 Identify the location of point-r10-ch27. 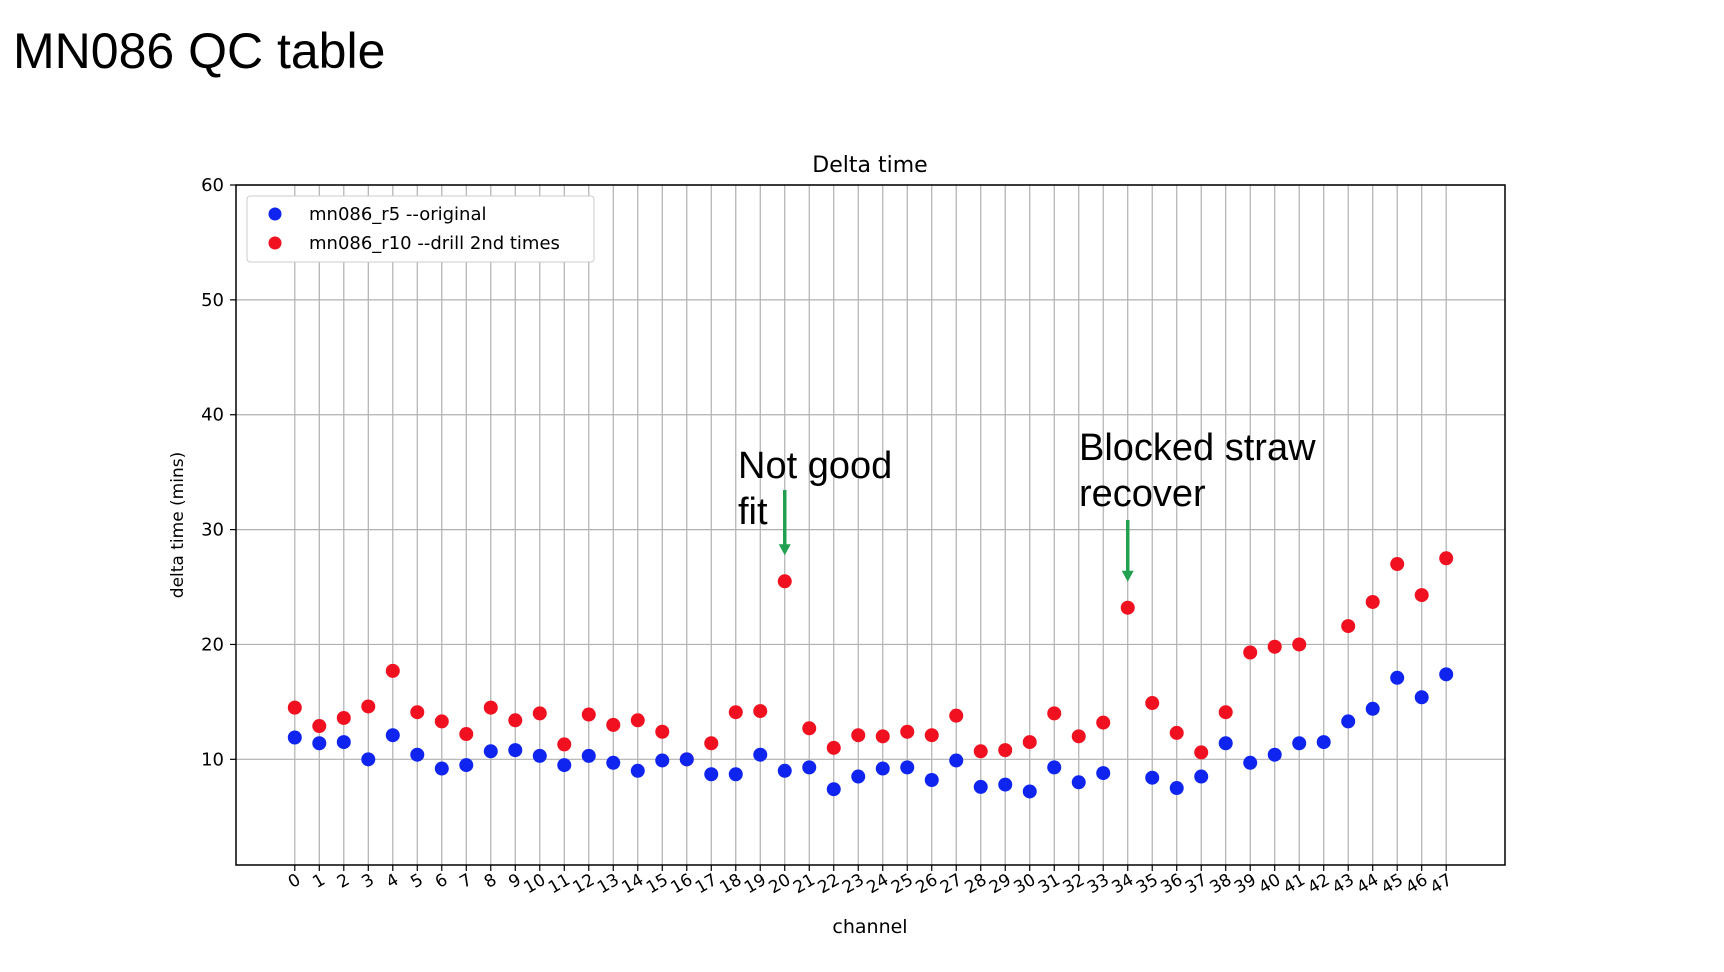
(956, 715).